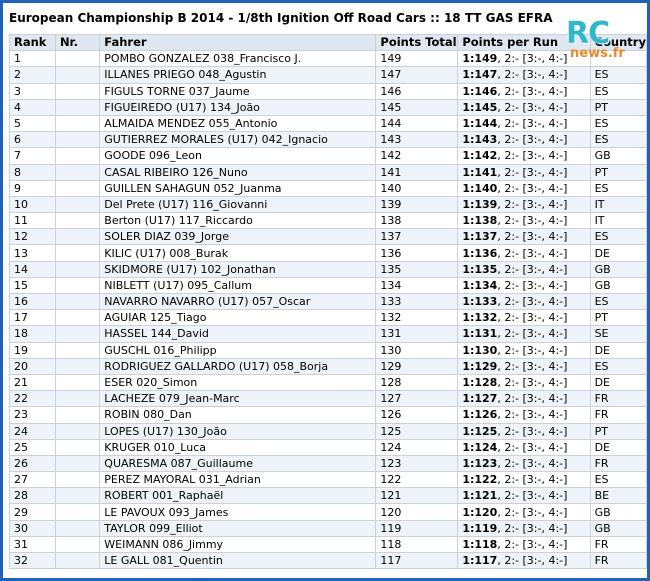 This screenshot has width=650, height=581. Describe the element at coordinates (417, 431) in the screenshot. I see `points-total-cell: 125` at that location.